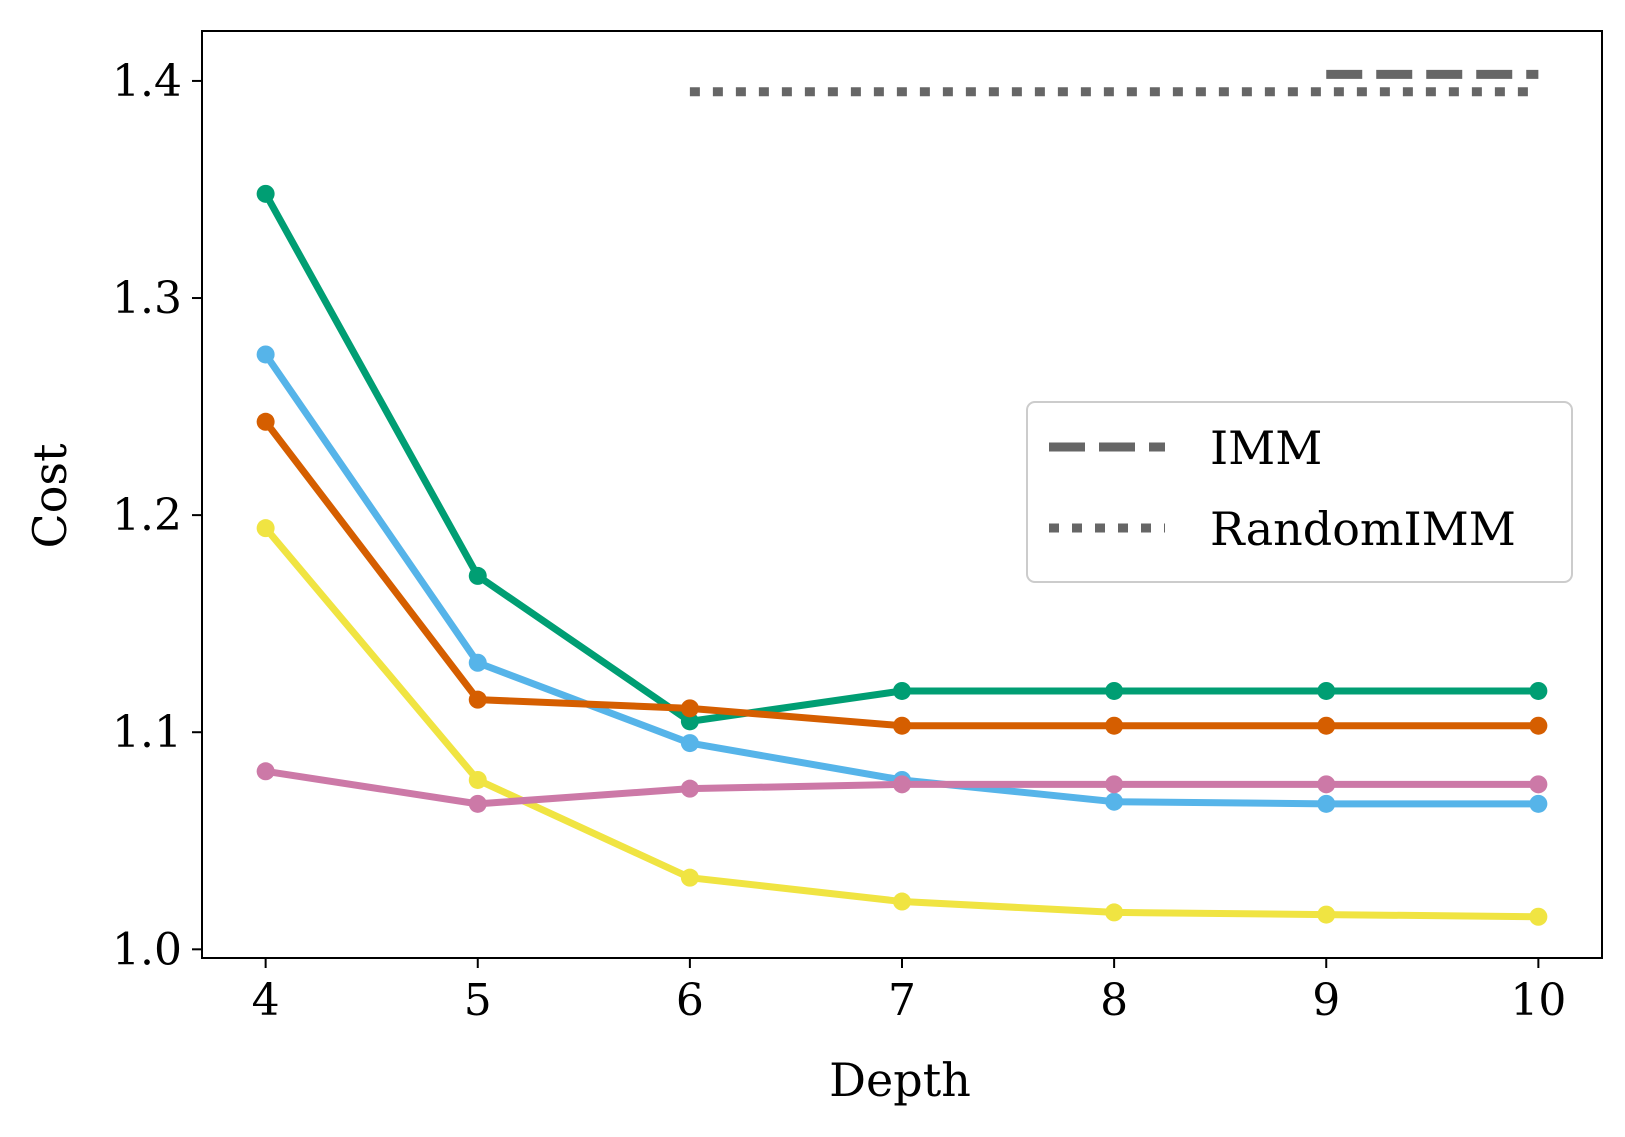 This screenshot has height=1137, width=1625. What do you see at coordinates (1299, 492) in the screenshot?
I see `legend: IMM RandomIMM` at bounding box center [1299, 492].